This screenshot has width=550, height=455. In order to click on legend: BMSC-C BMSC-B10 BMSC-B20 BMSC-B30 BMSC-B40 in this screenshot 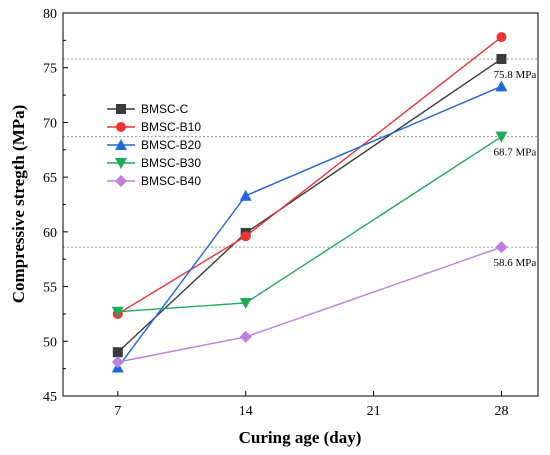, I will do `click(154, 145)`.